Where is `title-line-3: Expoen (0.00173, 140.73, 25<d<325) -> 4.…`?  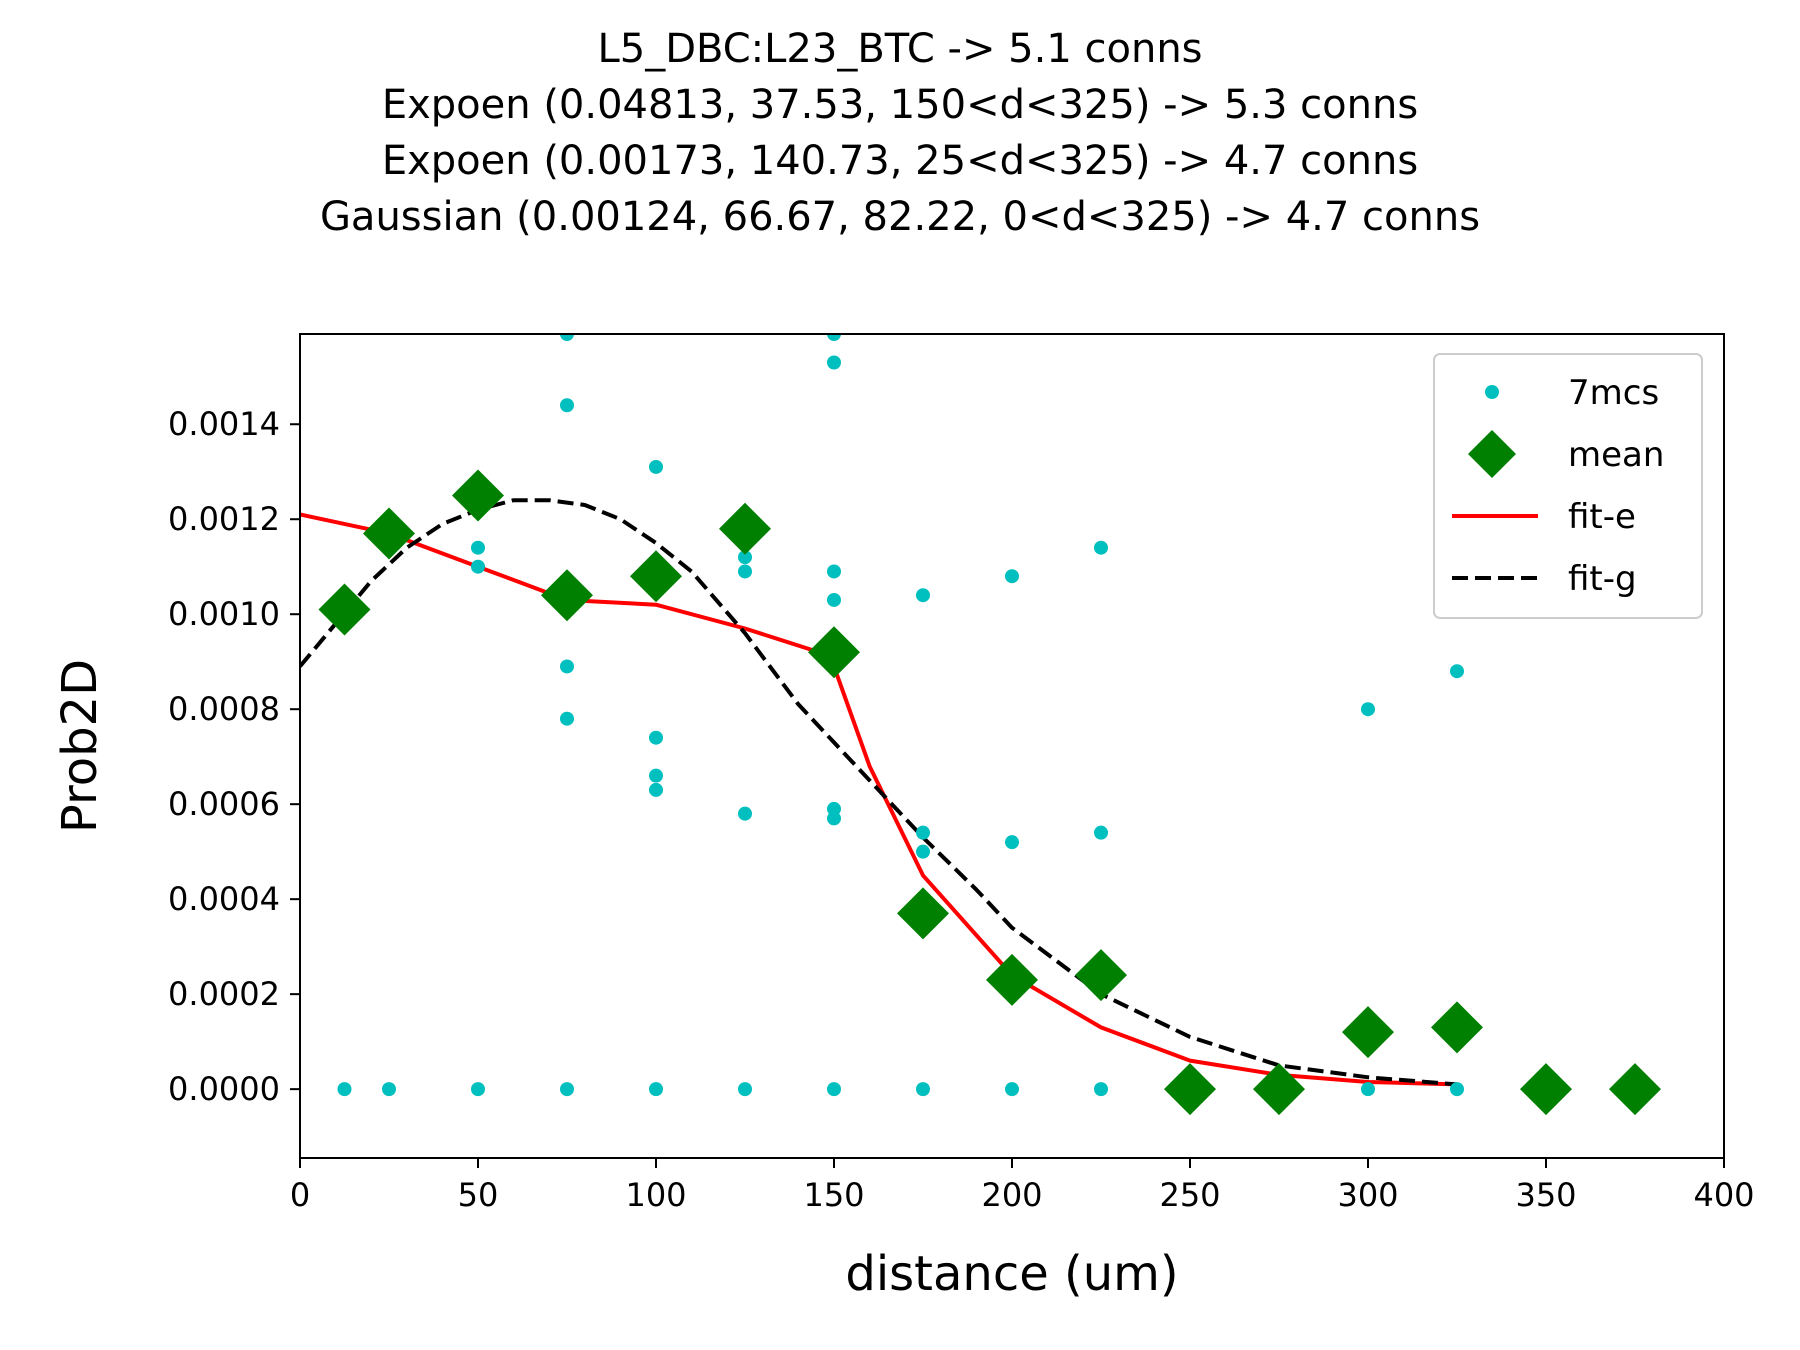
title-line-3: Expoen (0.00173, 140.73, 25<d<325) -> 4.… is located at coordinates (900, 161).